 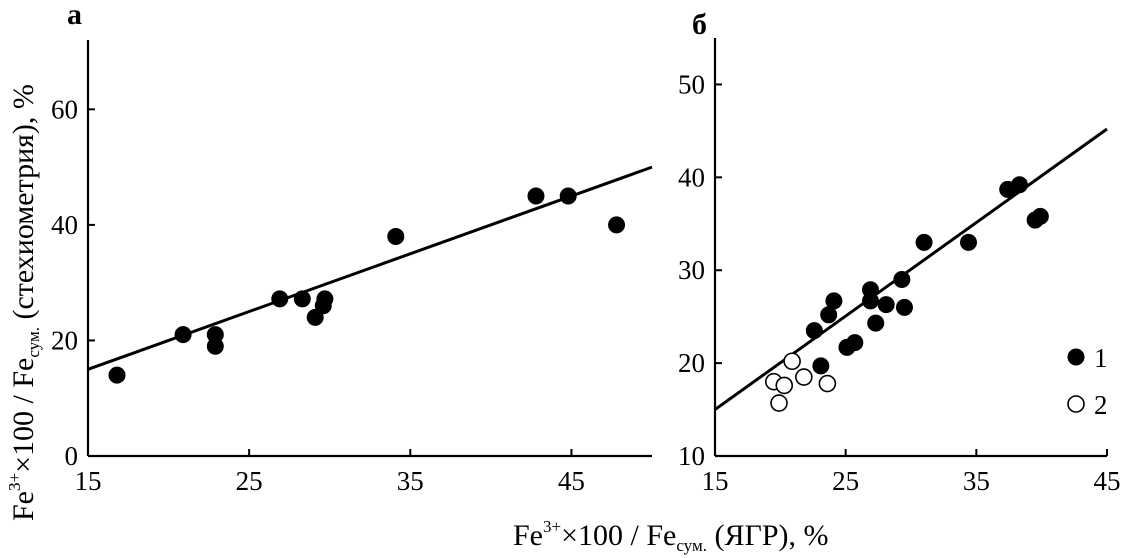 What do you see at coordinates (64, 225) in the screenshot?
I see `y-tick-label-a: 40` at bounding box center [64, 225].